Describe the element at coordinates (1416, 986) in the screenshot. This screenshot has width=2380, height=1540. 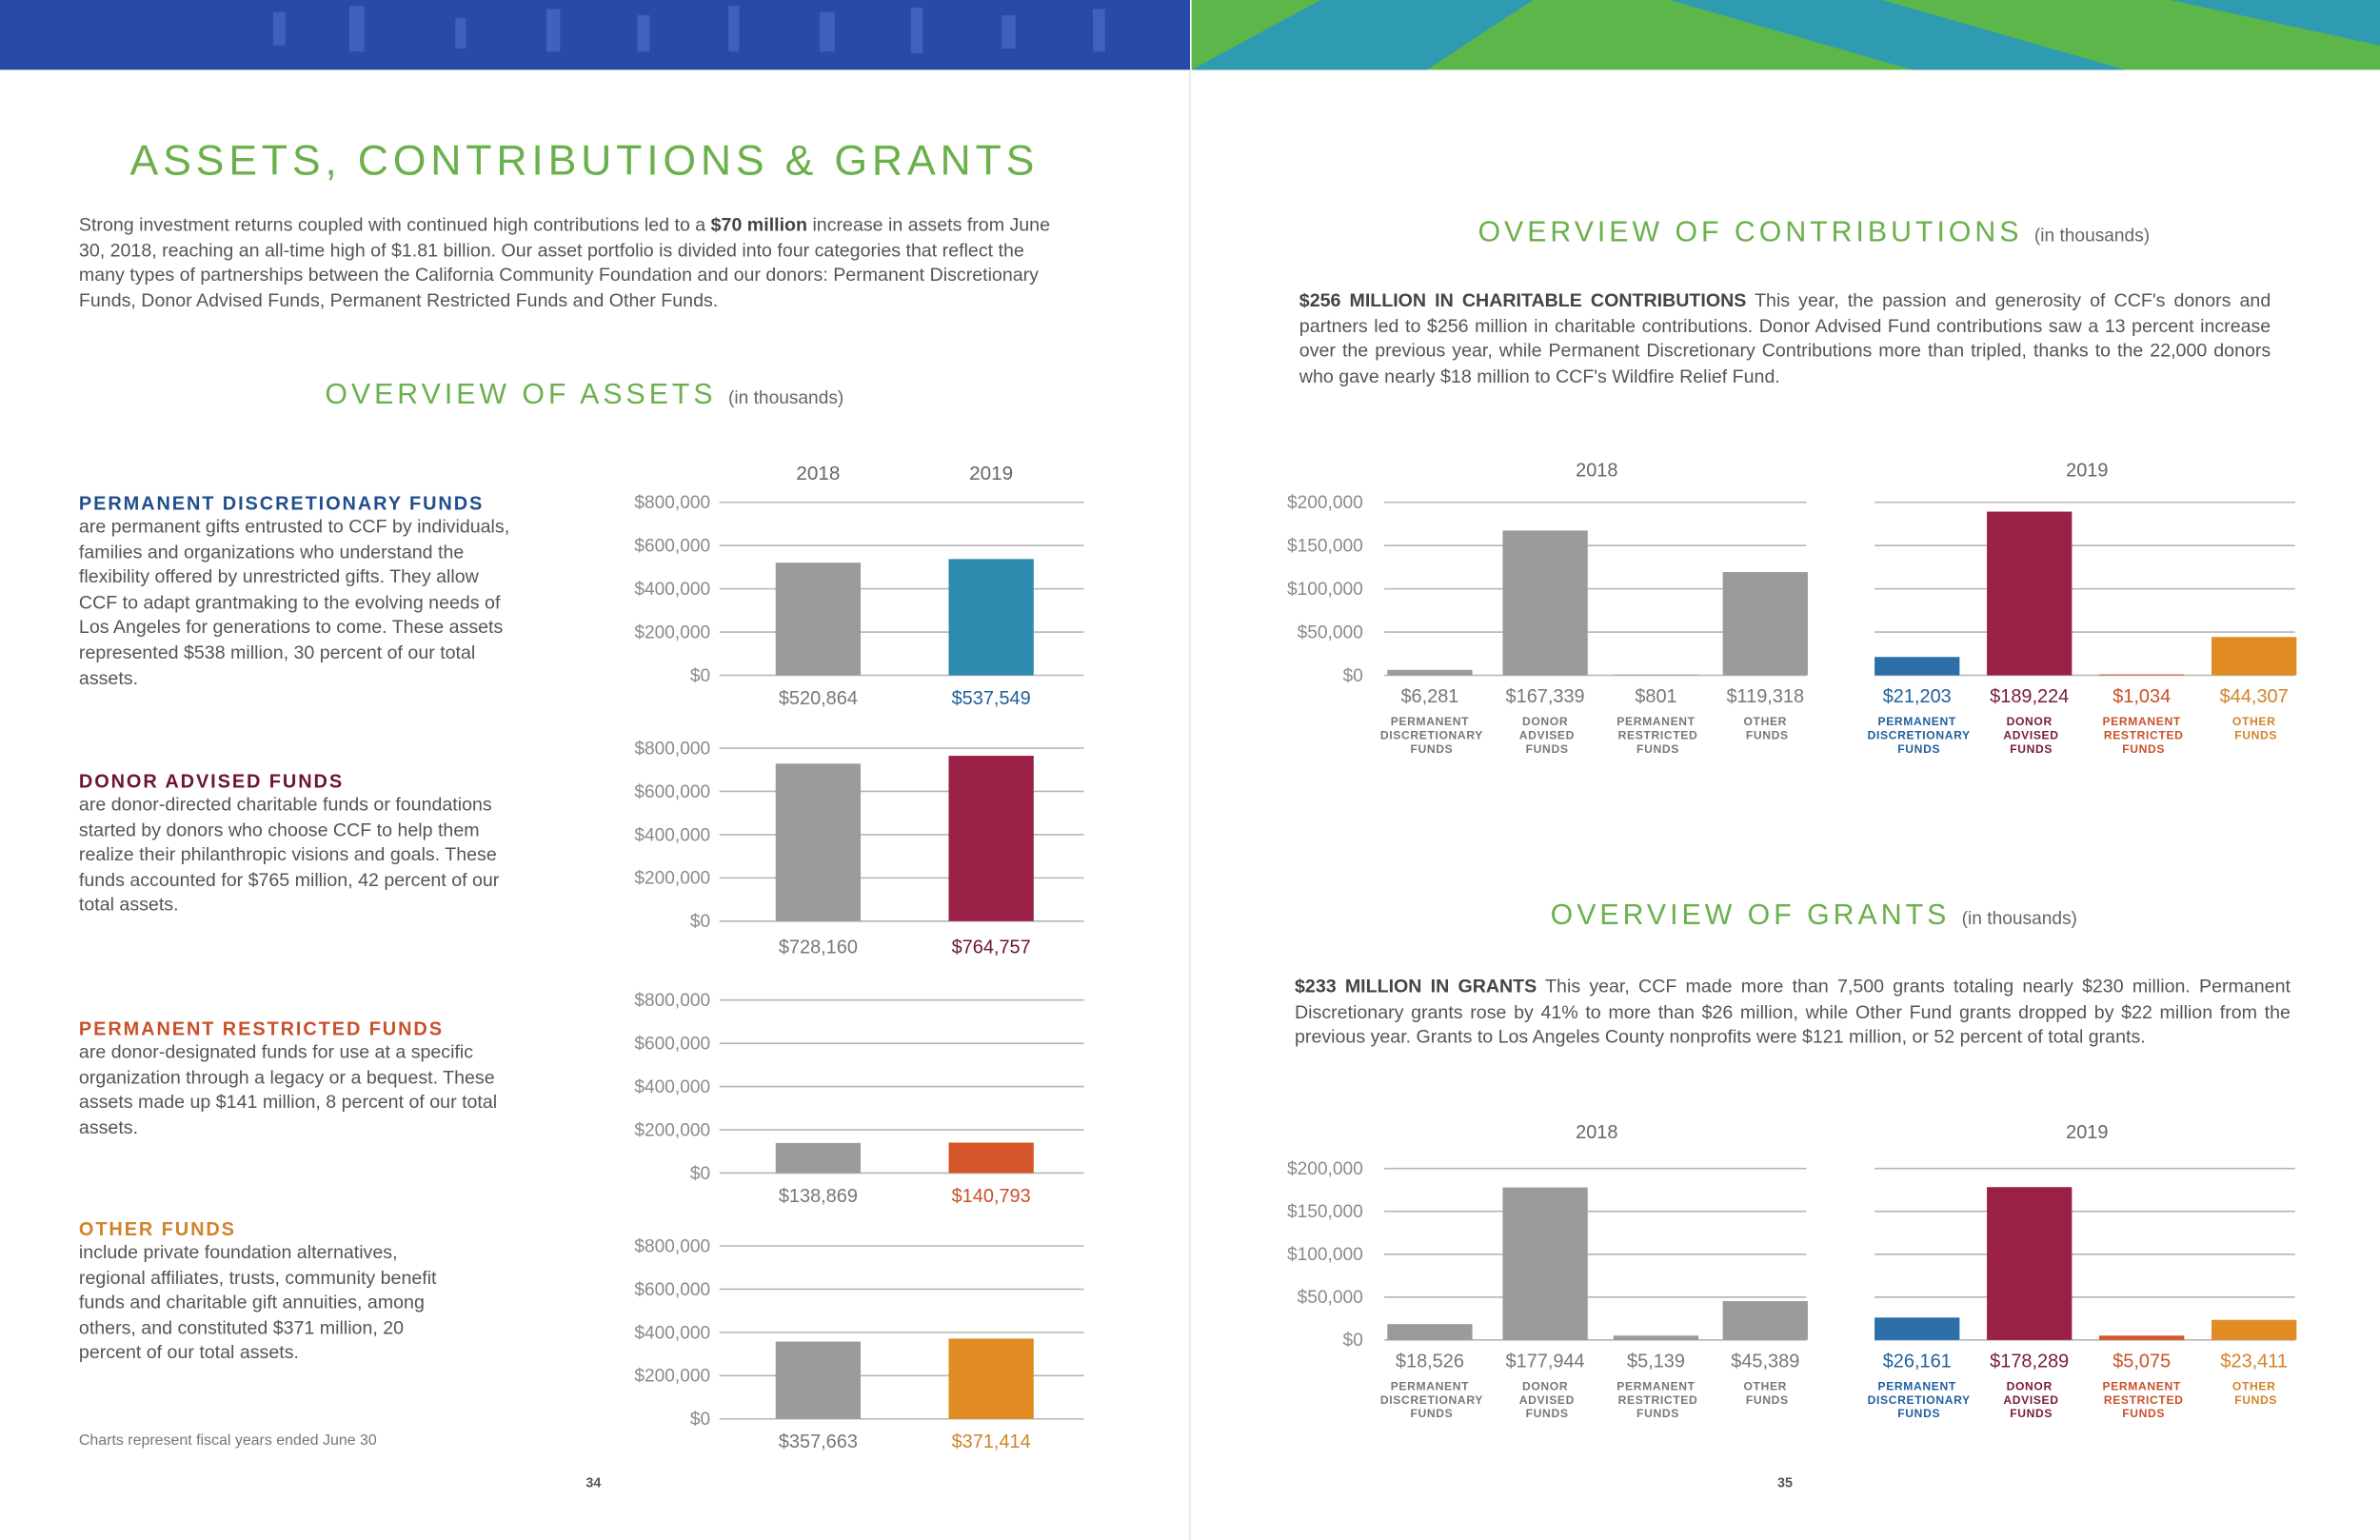
I see `lead: $233 MILLION IN GRANTS` at that location.